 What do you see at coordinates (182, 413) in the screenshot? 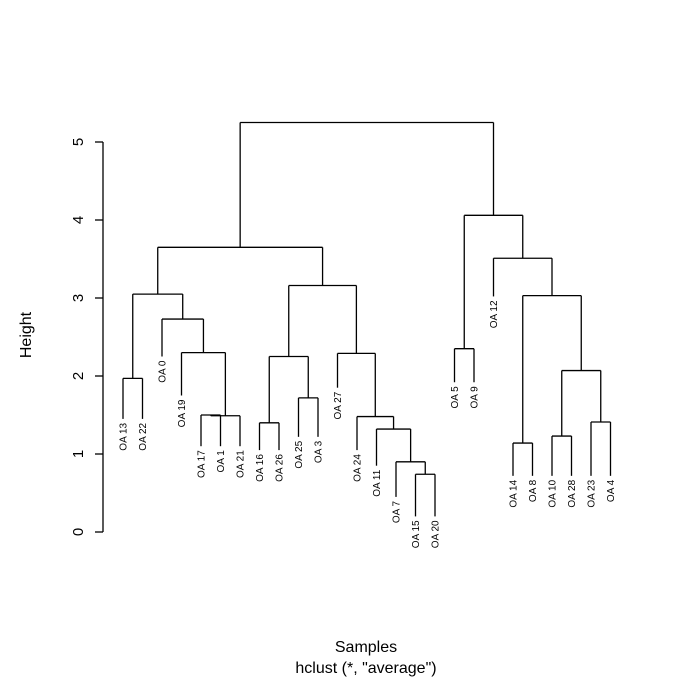
I see `leaf-label: OA 19` at bounding box center [182, 413].